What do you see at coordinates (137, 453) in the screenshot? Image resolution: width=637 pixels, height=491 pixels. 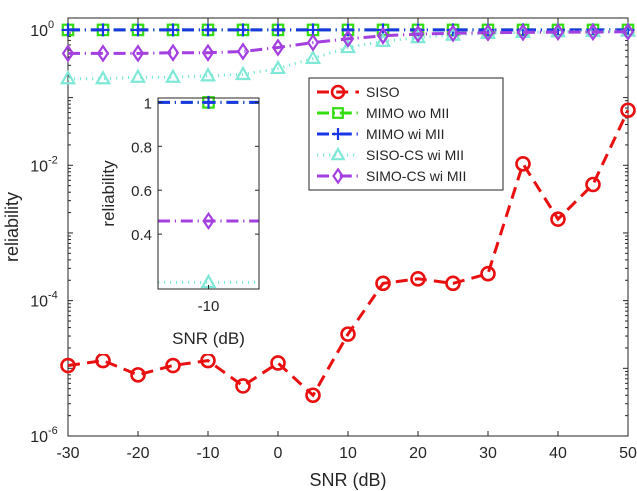 I see `x-tick-label: -20` at bounding box center [137, 453].